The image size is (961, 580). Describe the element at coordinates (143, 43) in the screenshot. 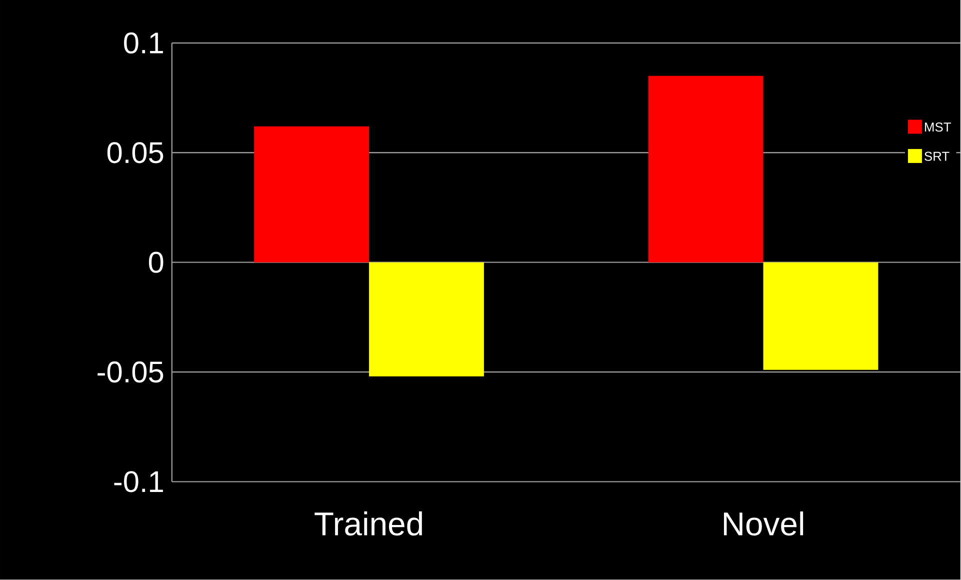

I see `y-tick-label: 0.1` at that location.